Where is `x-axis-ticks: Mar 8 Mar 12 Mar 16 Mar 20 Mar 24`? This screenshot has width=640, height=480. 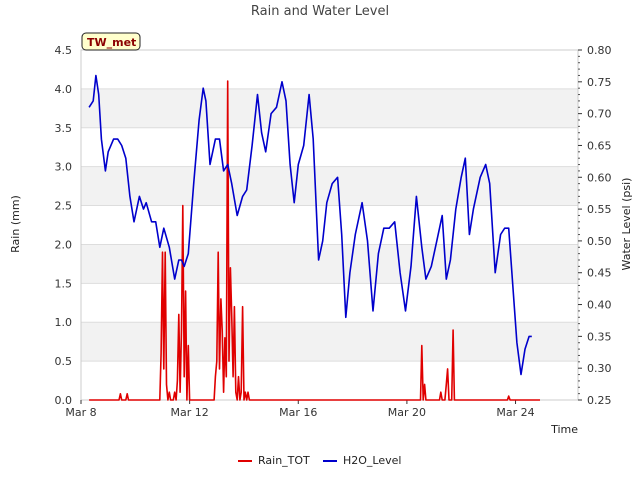
x-axis-ticks: Mar 8 Mar 12 Mar 16 Mar 20 Mar 24 is located at coordinates (300, 409).